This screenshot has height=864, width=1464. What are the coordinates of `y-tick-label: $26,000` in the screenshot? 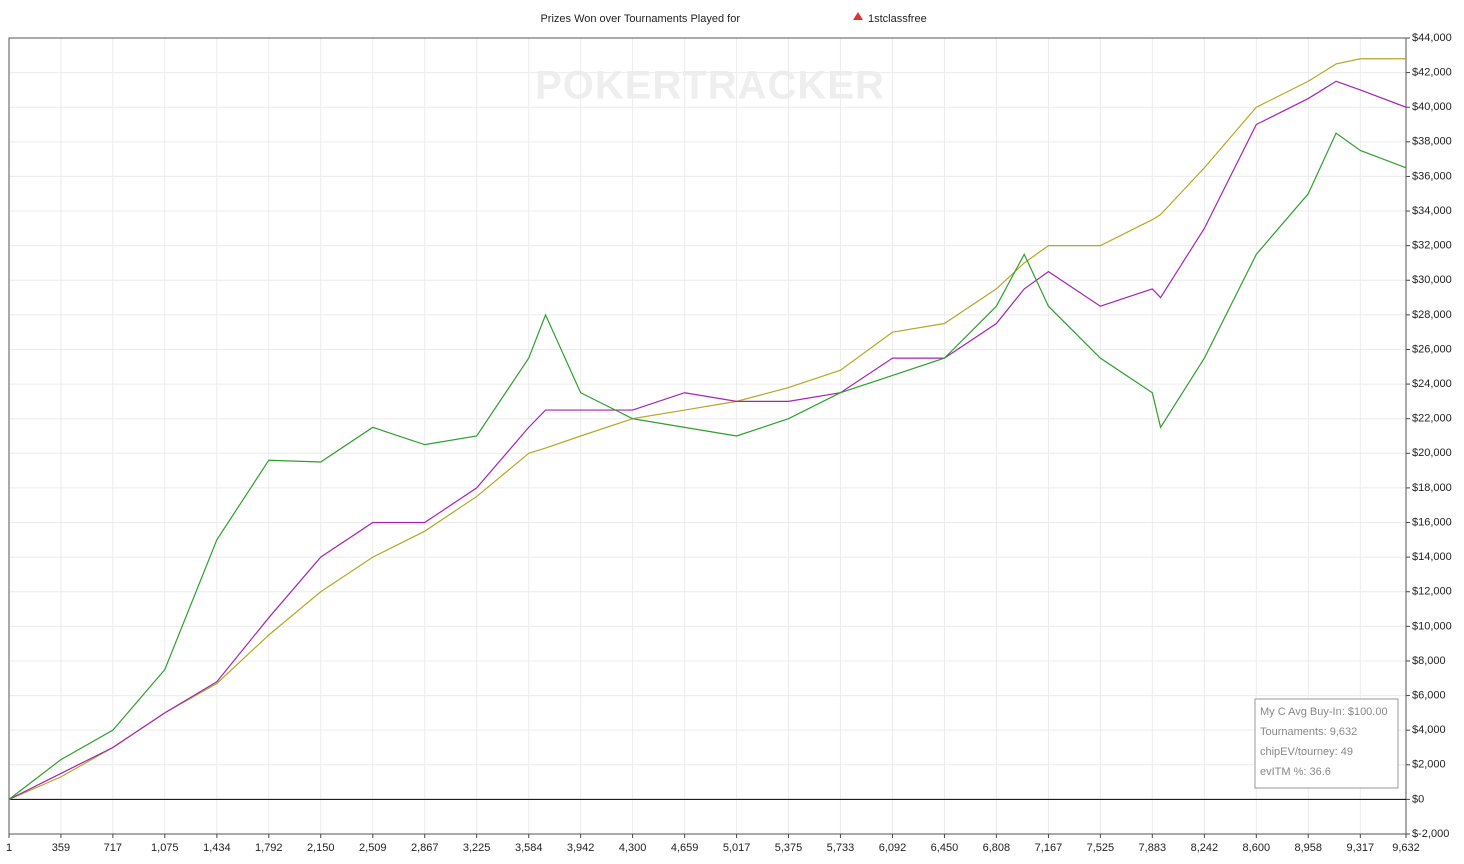 It's located at (1432, 349).